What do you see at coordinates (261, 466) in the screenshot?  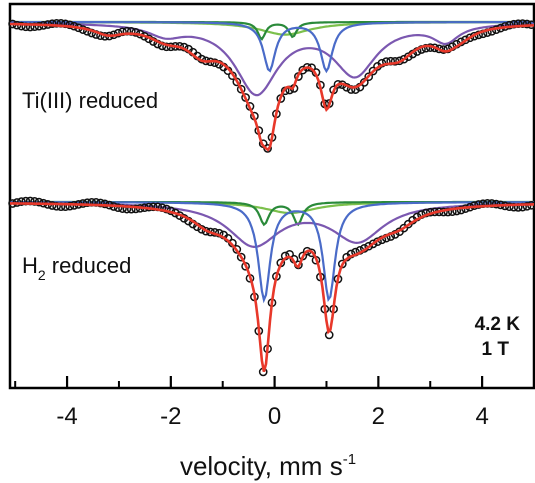 I see `x-axis-title-main: velocity, mm s` at bounding box center [261, 466].